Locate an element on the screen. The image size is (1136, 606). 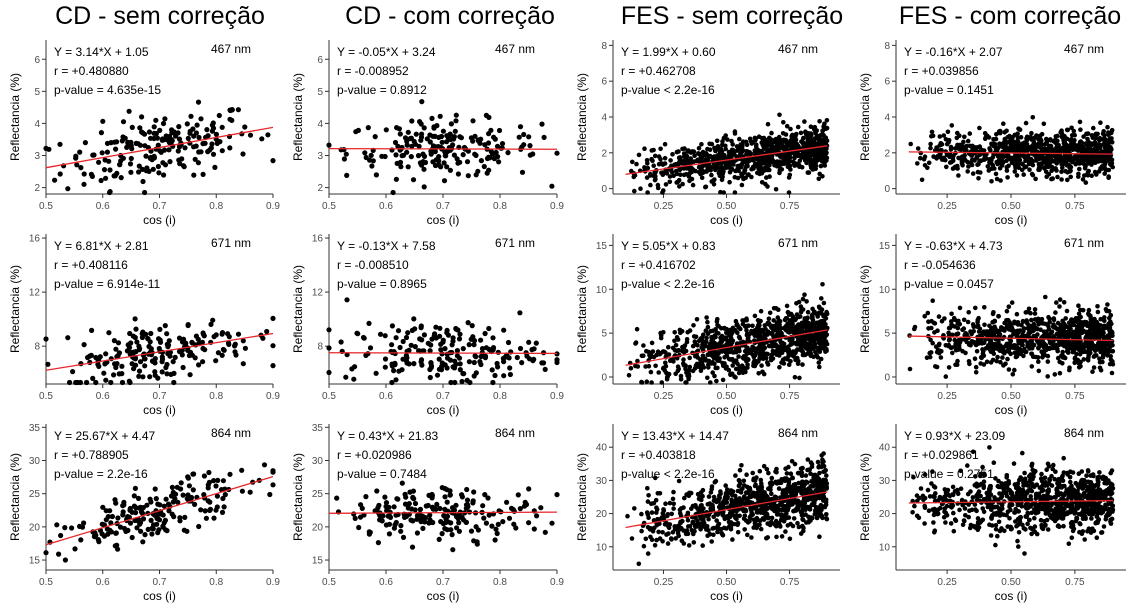
y-tick-label: 4 is located at coordinates (37, 124).